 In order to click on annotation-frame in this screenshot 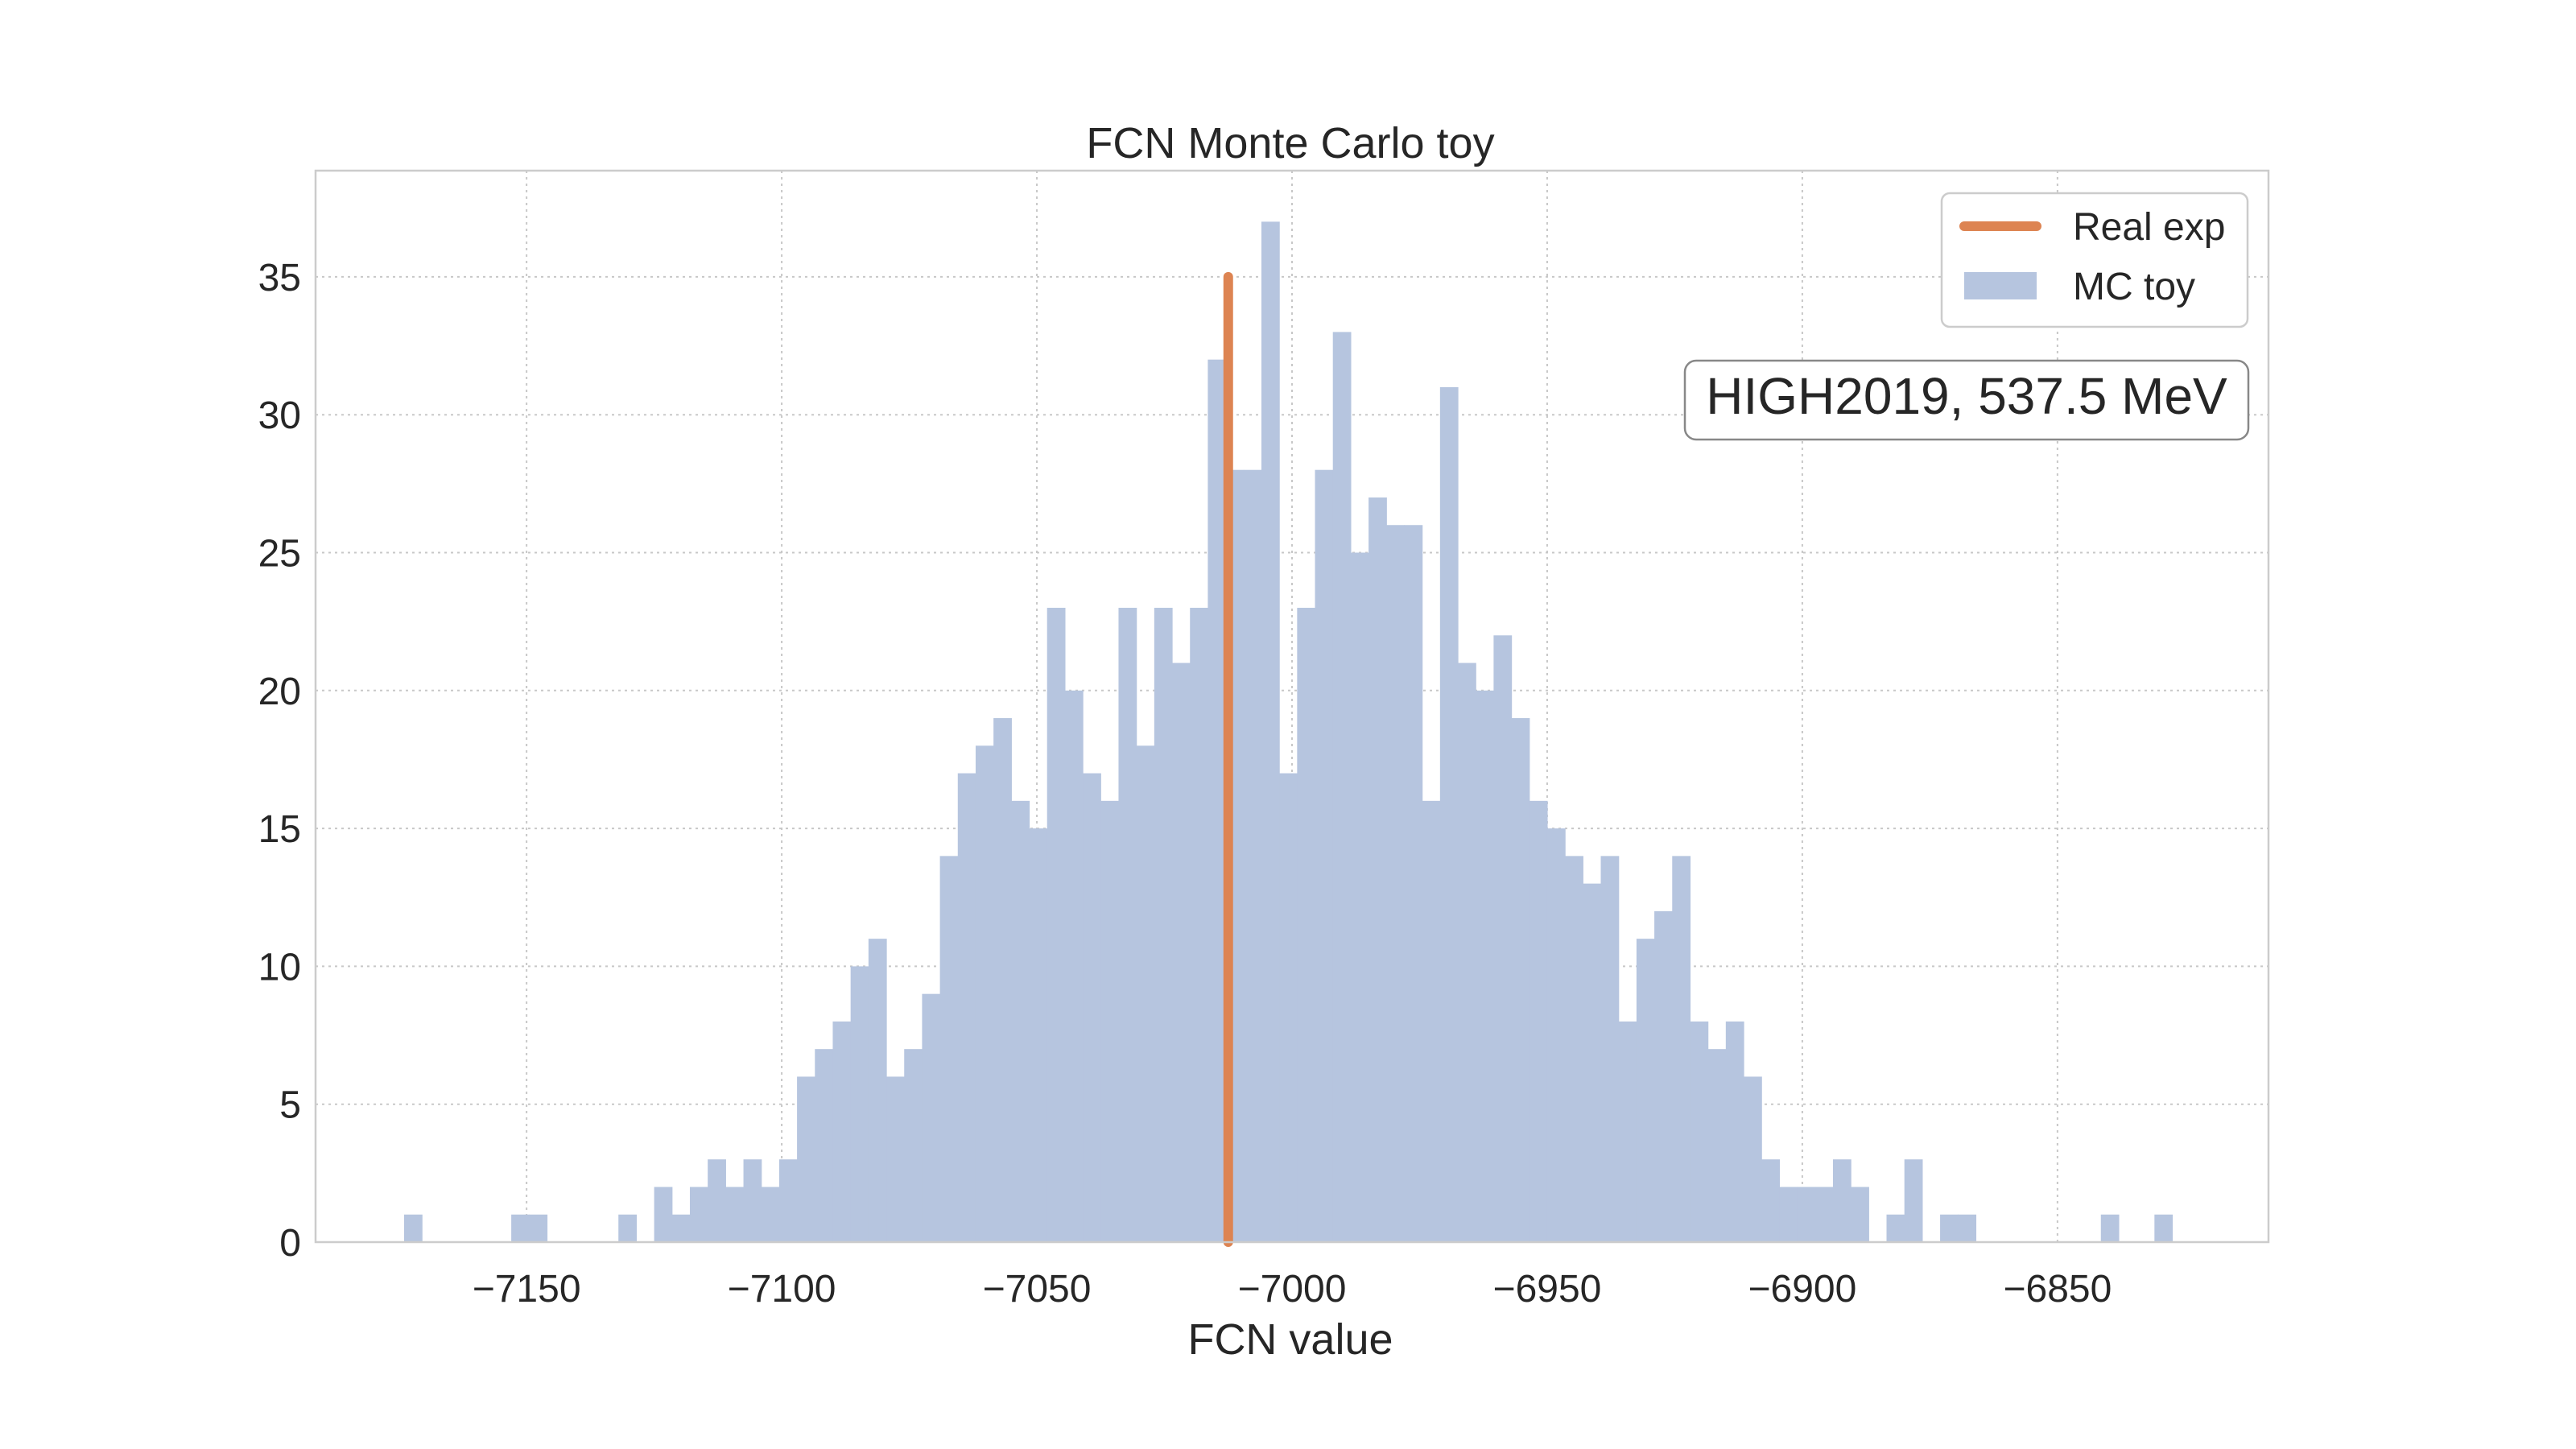, I will do `click(1966, 400)`.